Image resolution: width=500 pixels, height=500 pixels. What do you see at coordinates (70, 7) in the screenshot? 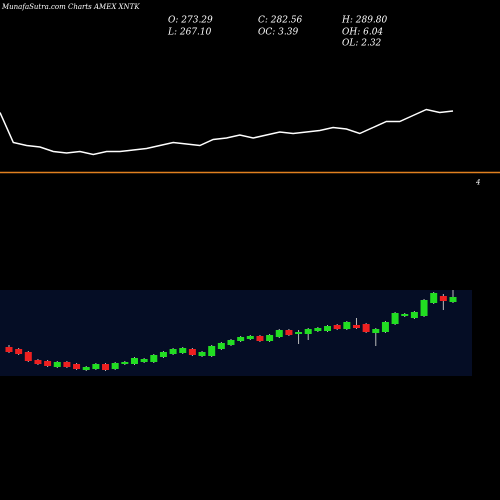
I see `chart-title: MunafaSutra.com Charts AMEX XNTK` at bounding box center [70, 7].